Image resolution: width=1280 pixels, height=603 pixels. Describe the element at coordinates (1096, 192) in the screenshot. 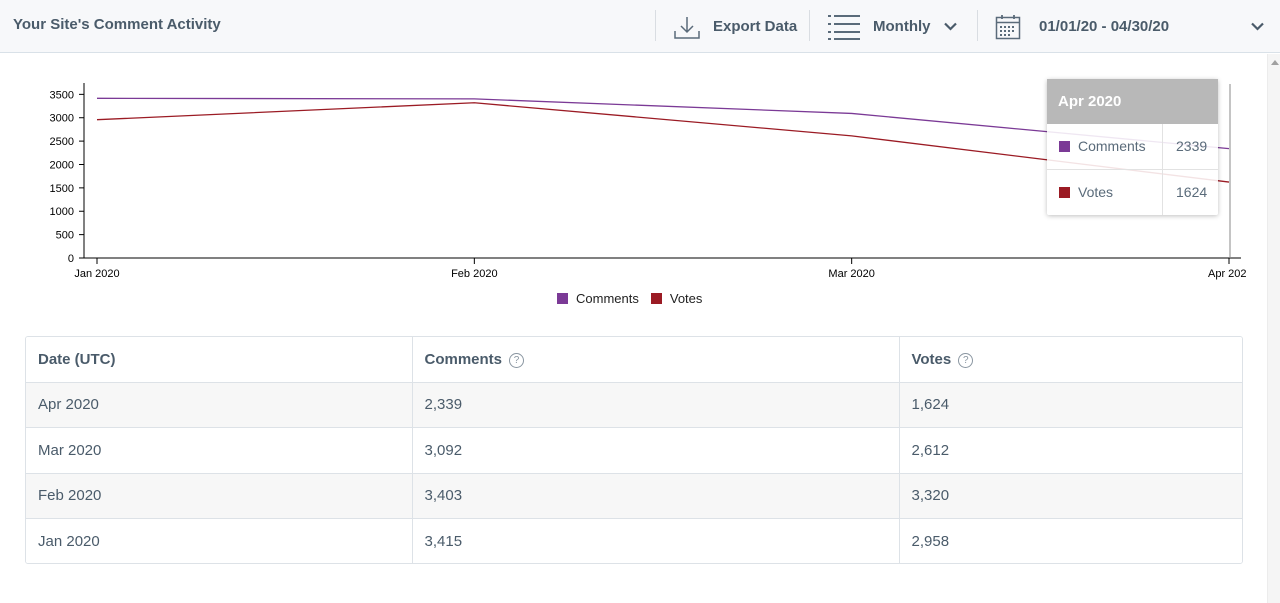

I see `tooltip-label: Votes` at that location.